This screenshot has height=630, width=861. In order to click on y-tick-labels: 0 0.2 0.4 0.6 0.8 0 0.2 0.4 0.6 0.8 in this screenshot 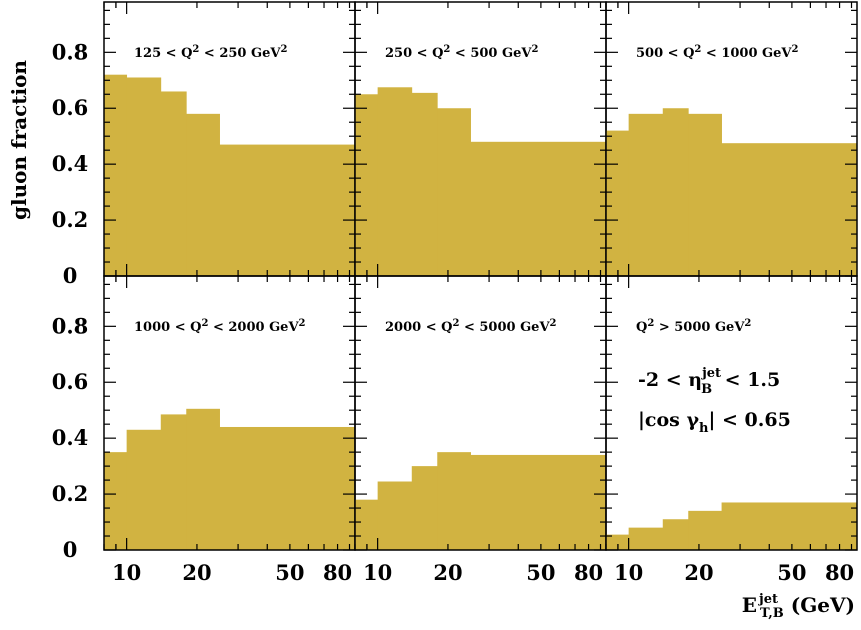, I will do `click(70, 300)`.